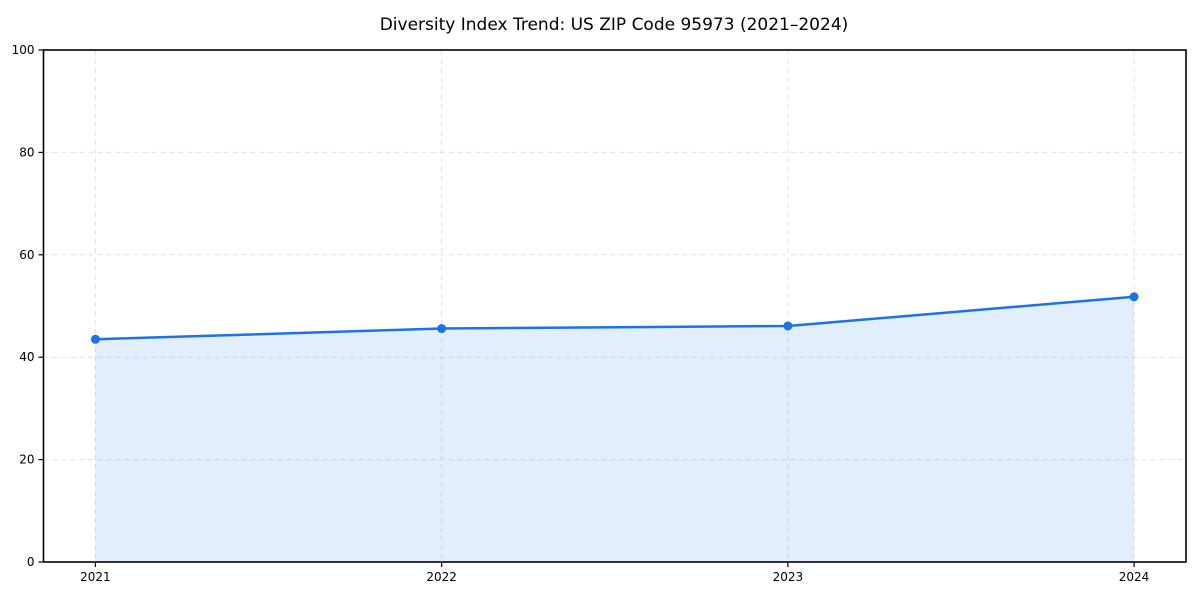 Image resolution: width=1200 pixels, height=600 pixels. What do you see at coordinates (23, 50) in the screenshot?
I see `y-tick-label: 100` at bounding box center [23, 50].